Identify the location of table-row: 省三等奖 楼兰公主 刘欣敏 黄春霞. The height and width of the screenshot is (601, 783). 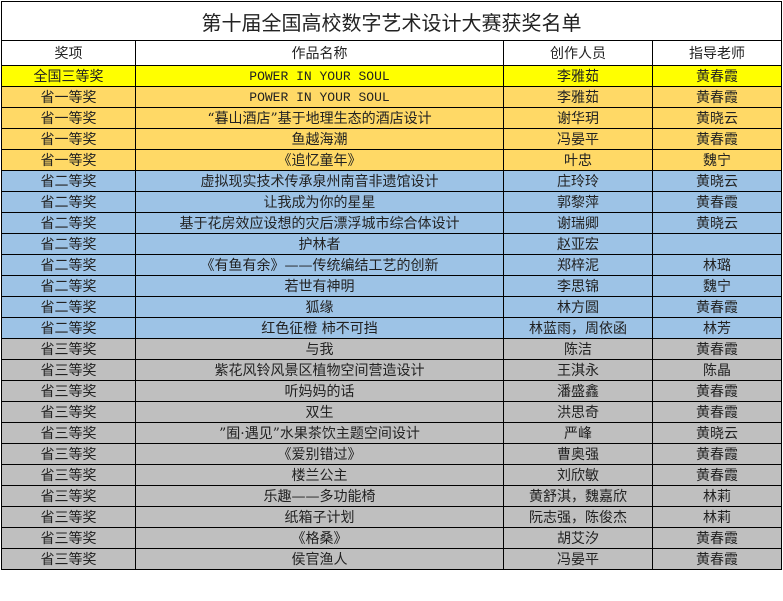
(391, 475).